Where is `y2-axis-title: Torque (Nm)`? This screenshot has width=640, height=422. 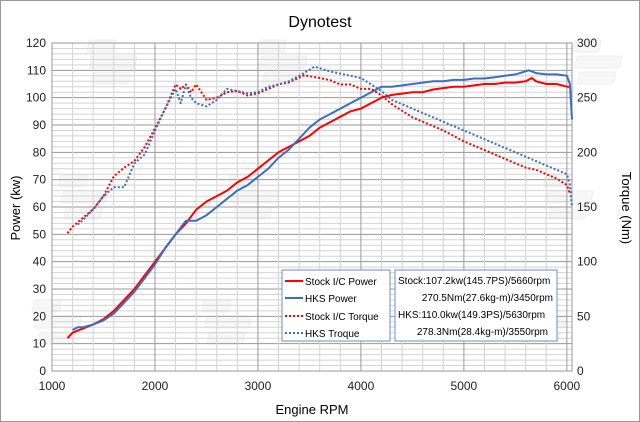 y2-axis-title: Torque (Nm) is located at coordinates (626, 208).